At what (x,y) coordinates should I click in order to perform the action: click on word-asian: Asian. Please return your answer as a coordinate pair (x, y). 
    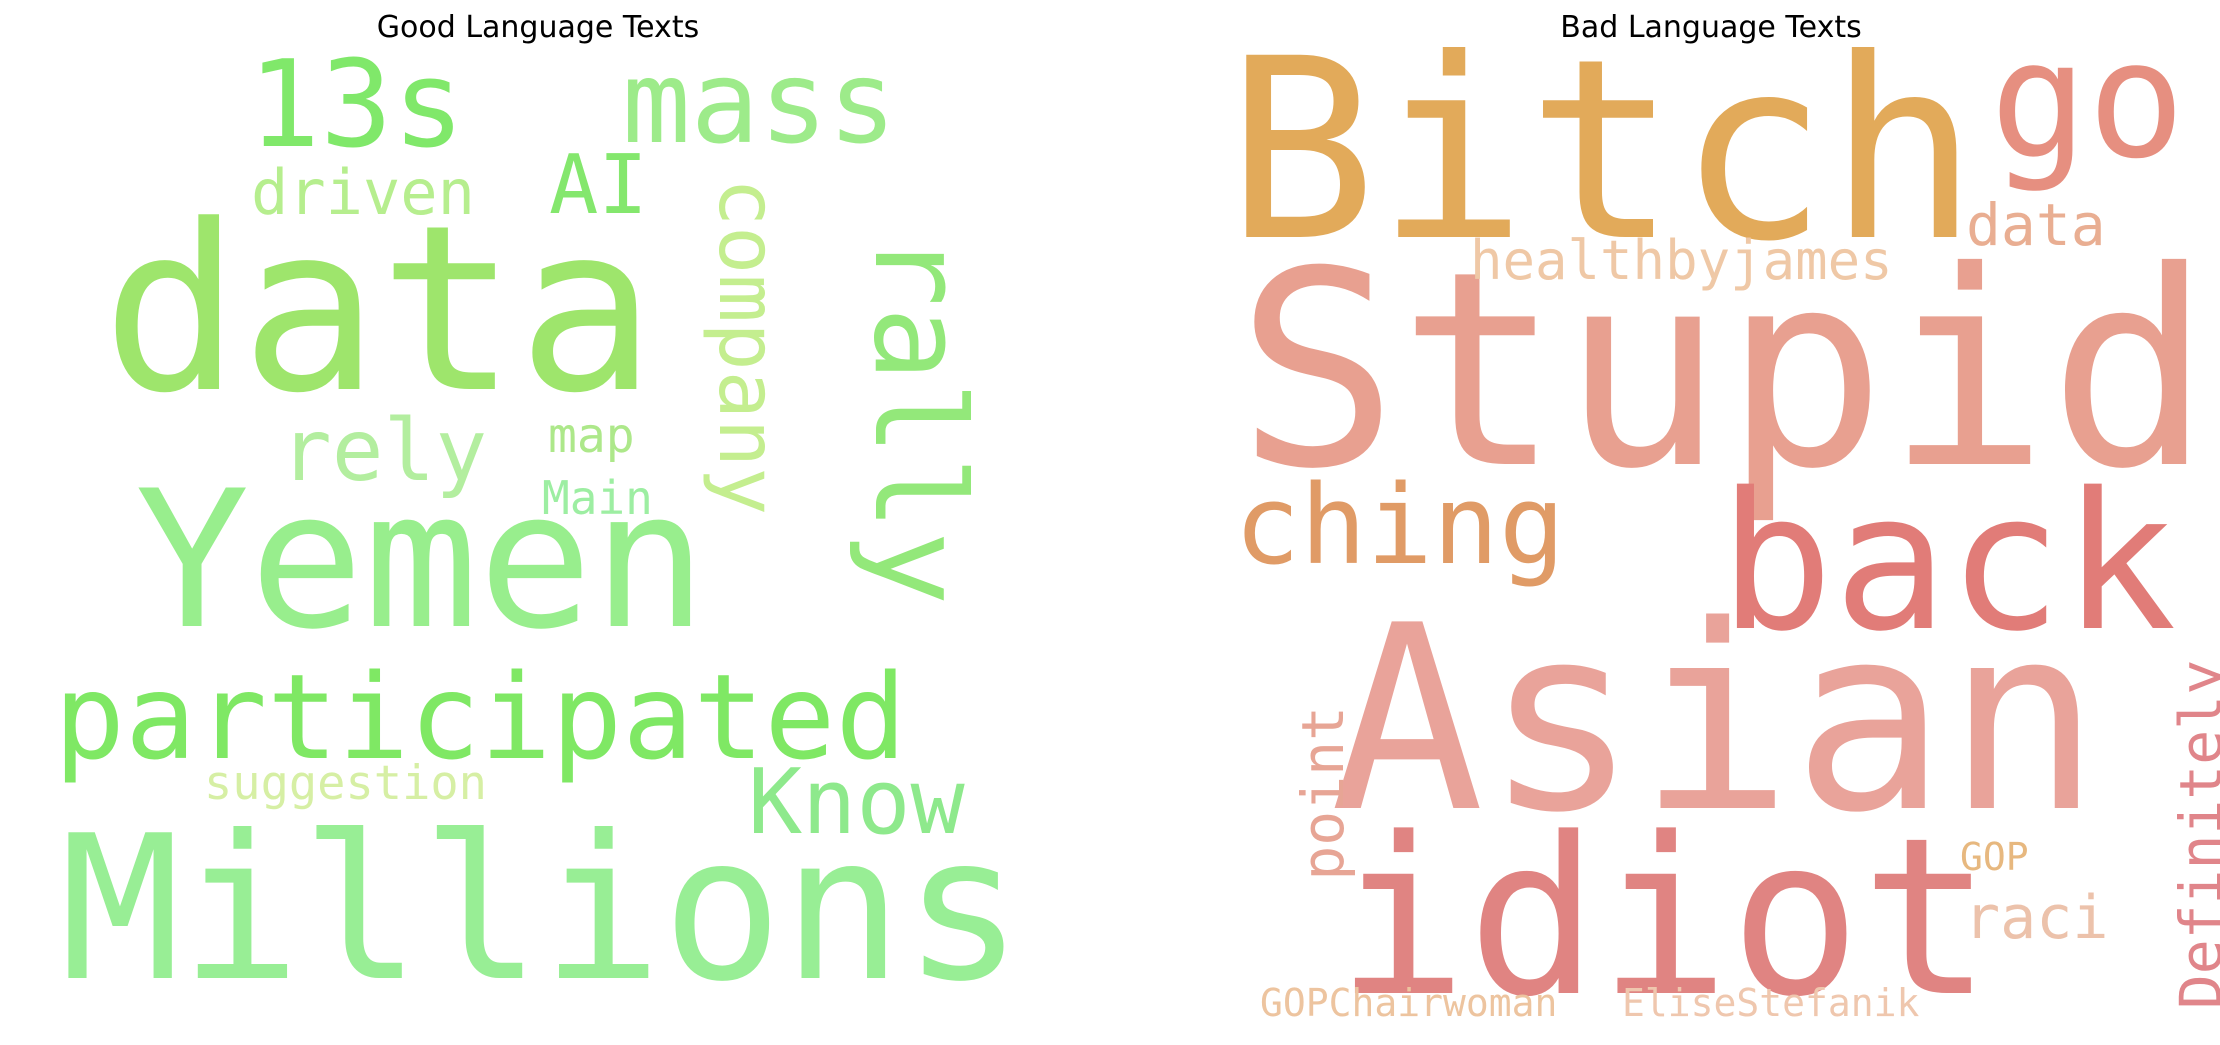
    Looking at the image, I should click on (1715, 720).